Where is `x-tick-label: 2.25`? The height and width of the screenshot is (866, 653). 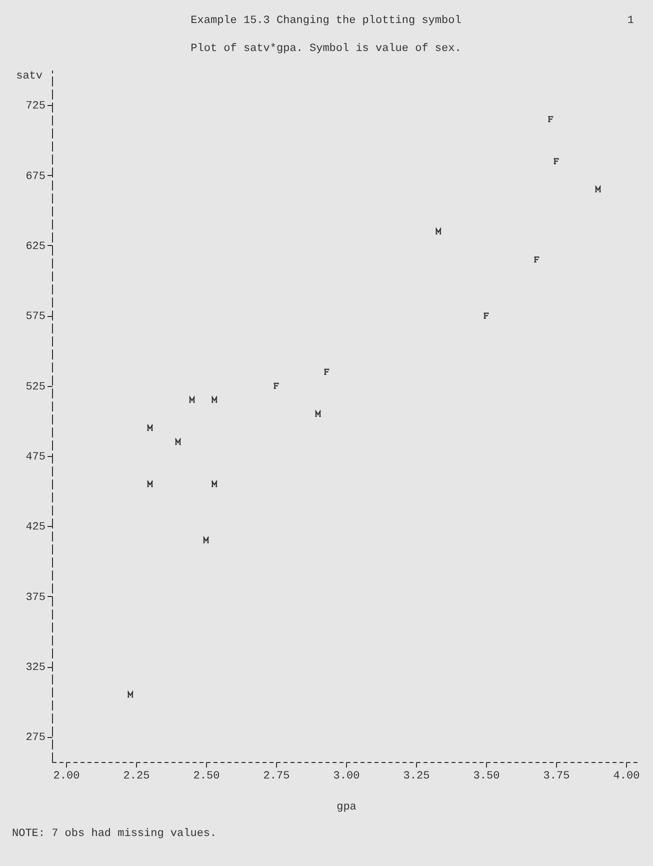
x-tick-label: 2.25 is located at coordinates (136, 776).